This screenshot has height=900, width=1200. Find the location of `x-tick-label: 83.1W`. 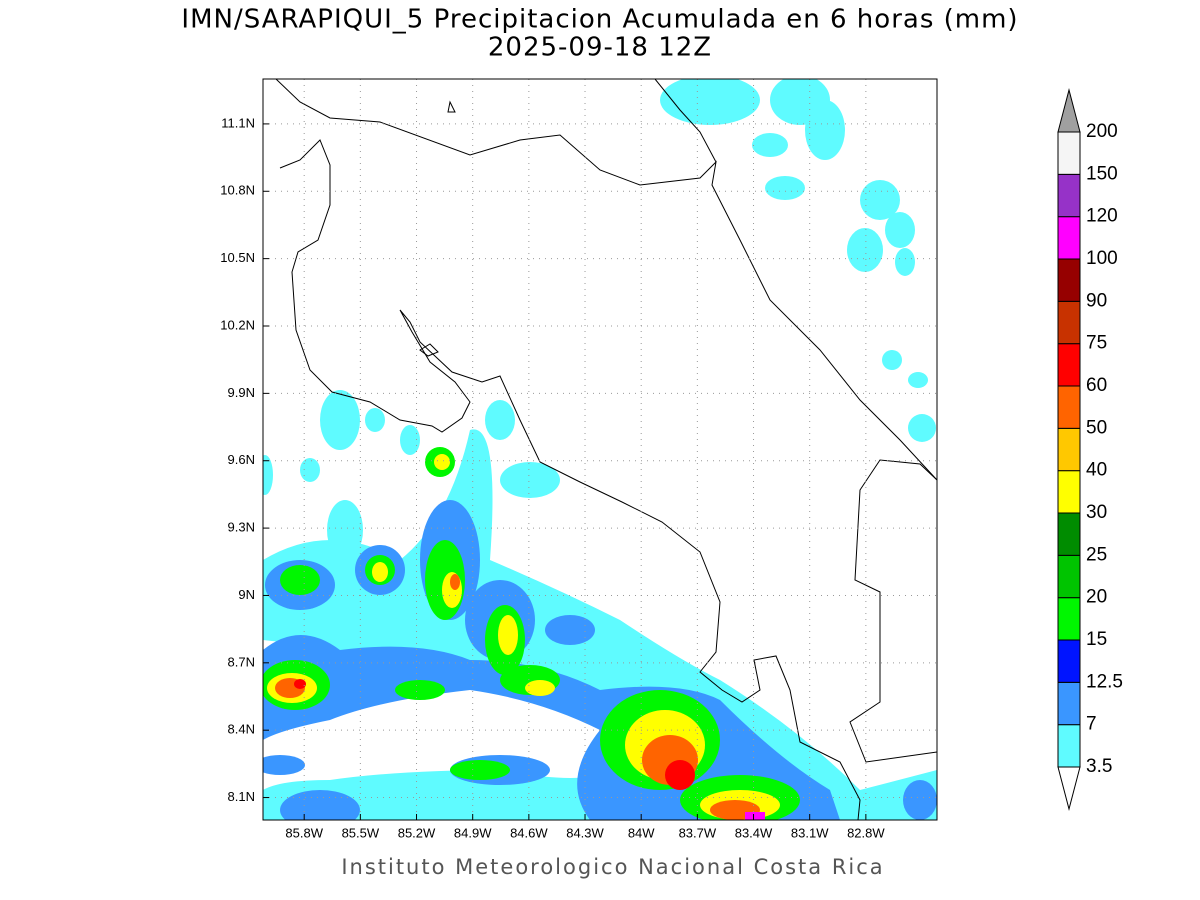

x-tick-label: 83.1W is located at coordinates (810, 832).